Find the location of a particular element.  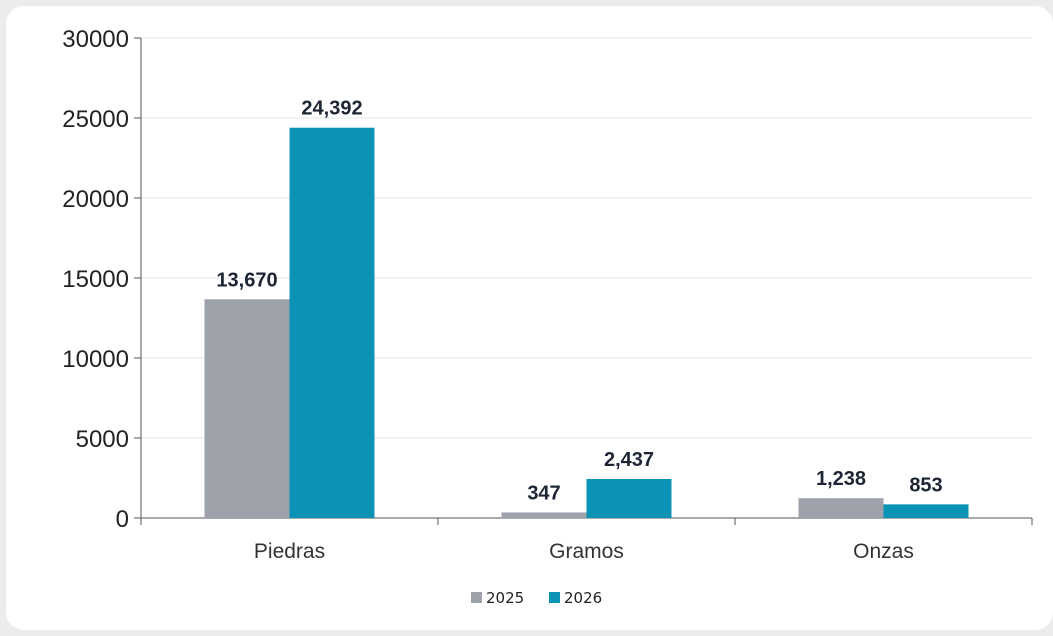

y-tick-label: 30000 is located at coordinates (95, 39).